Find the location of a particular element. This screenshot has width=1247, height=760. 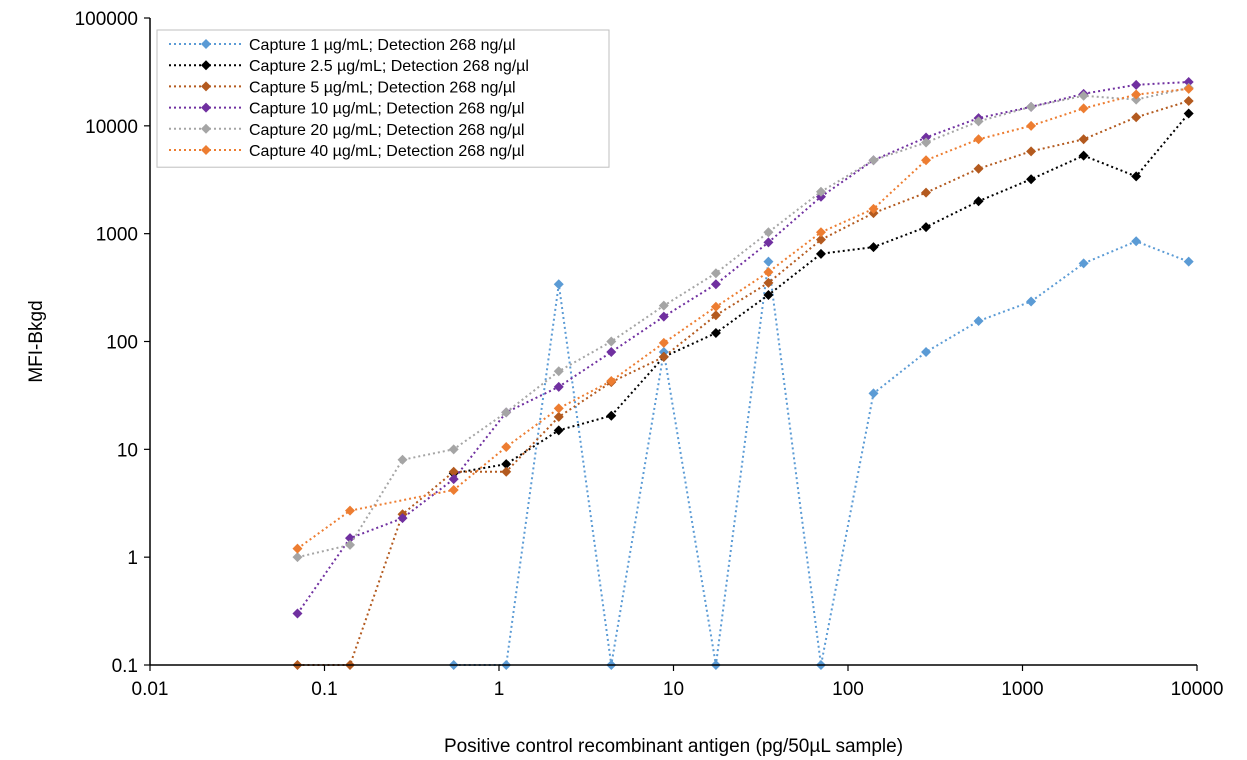

x-tick-label: 100 is located at coordinates (848, 689).